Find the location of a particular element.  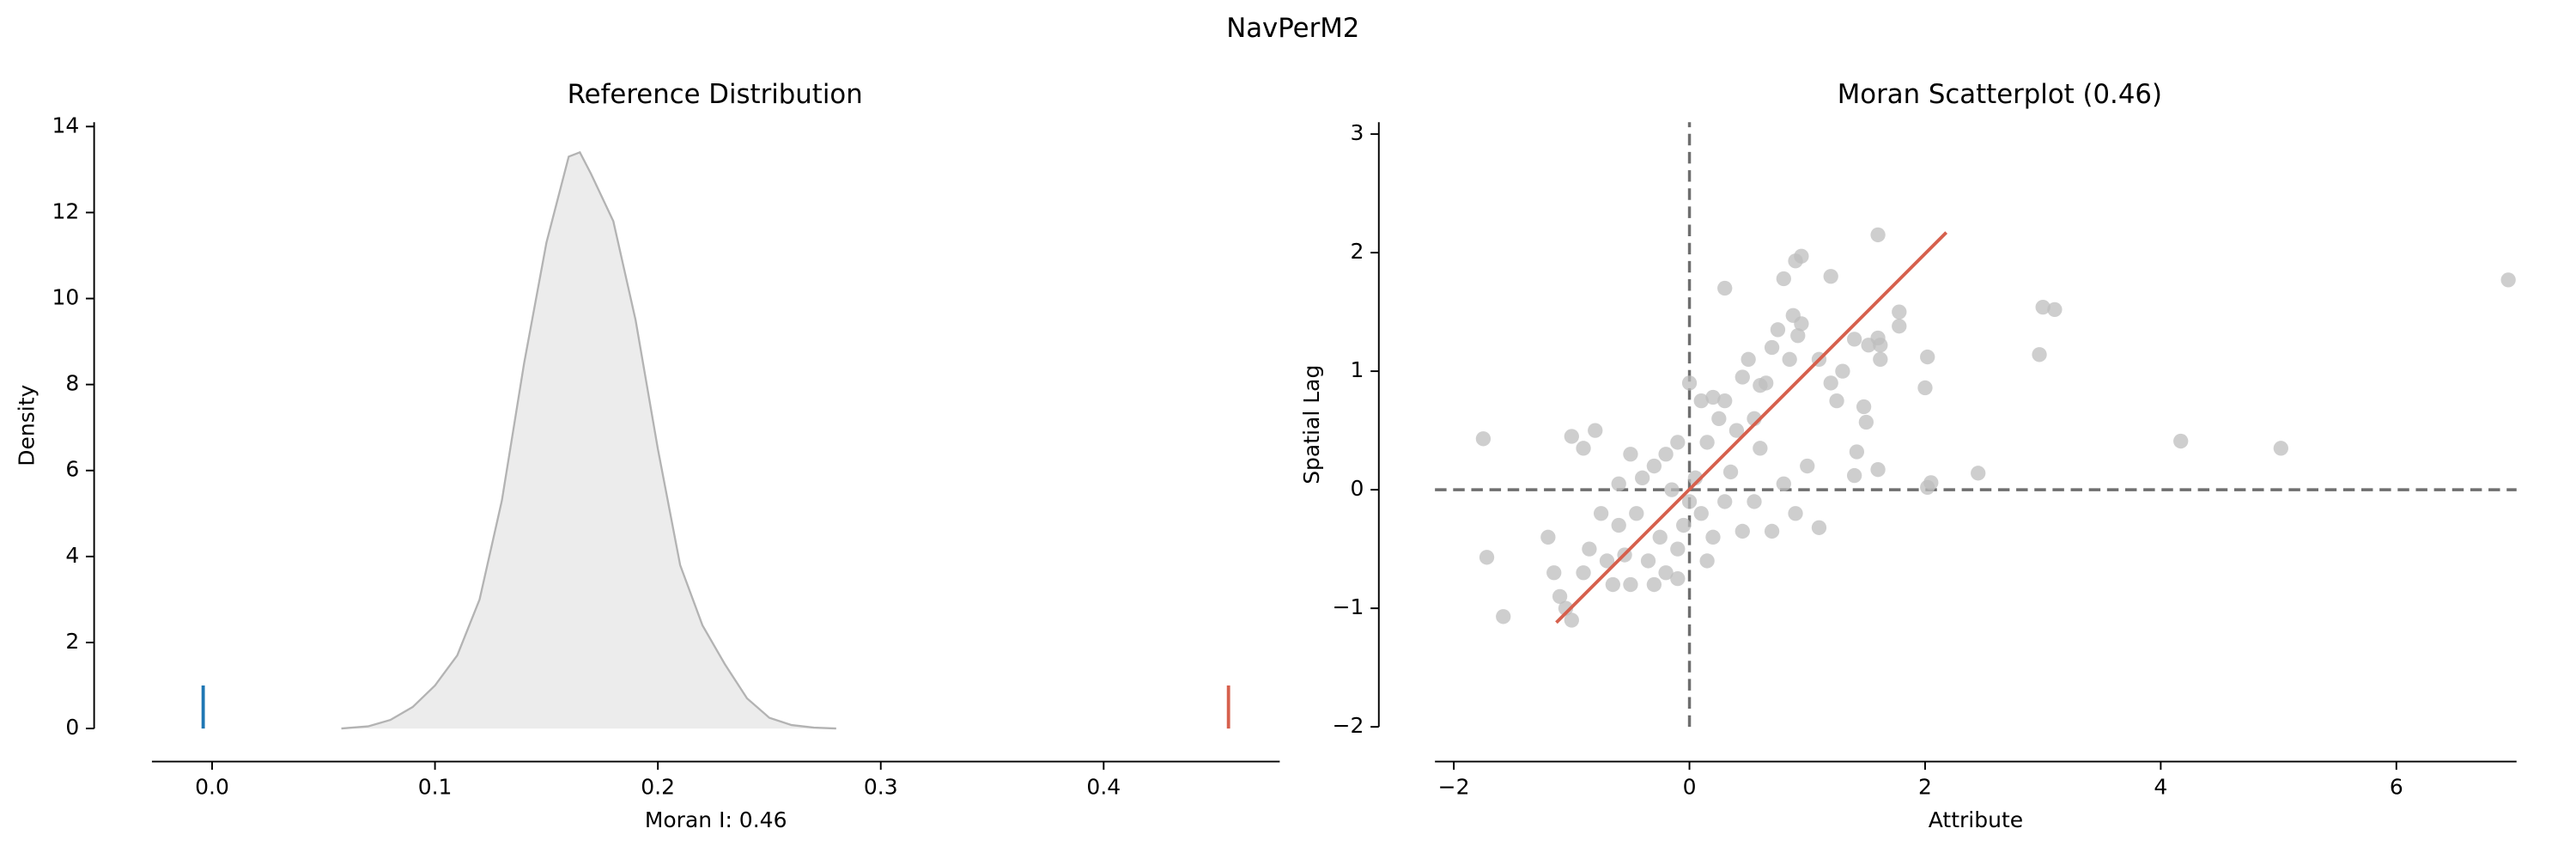

fit-line is located at coordinates (1751, 427).